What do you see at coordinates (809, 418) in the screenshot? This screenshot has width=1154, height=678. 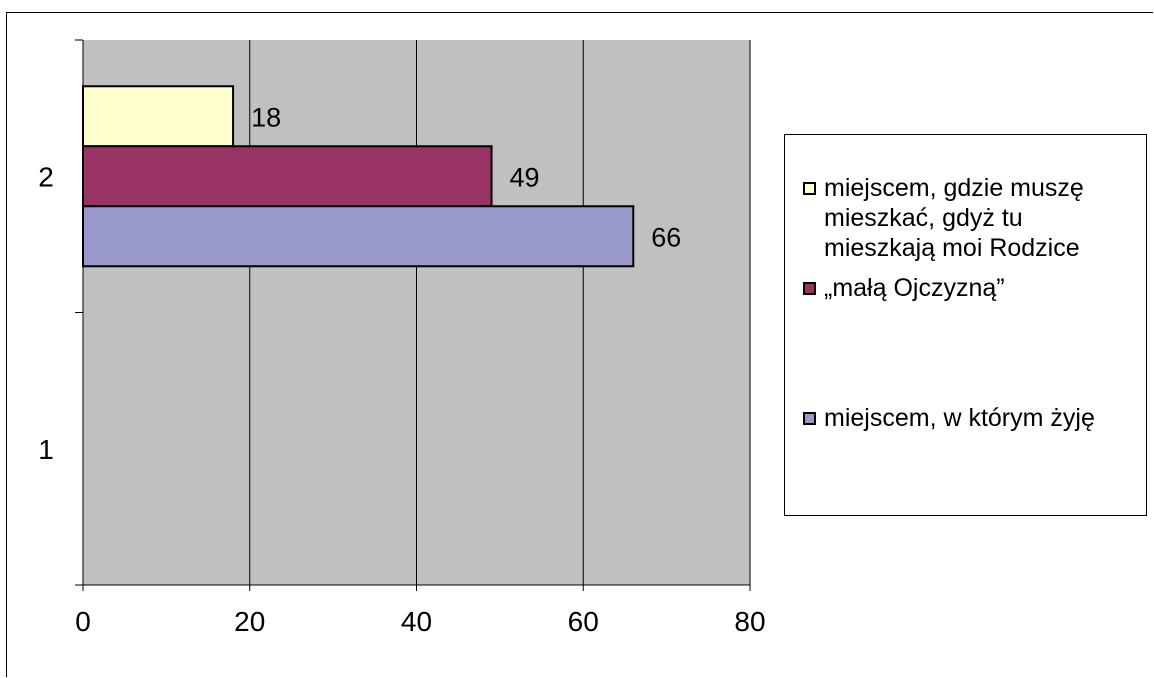 I see `legend-swatch-zyje` at bounding box center [809, 418].